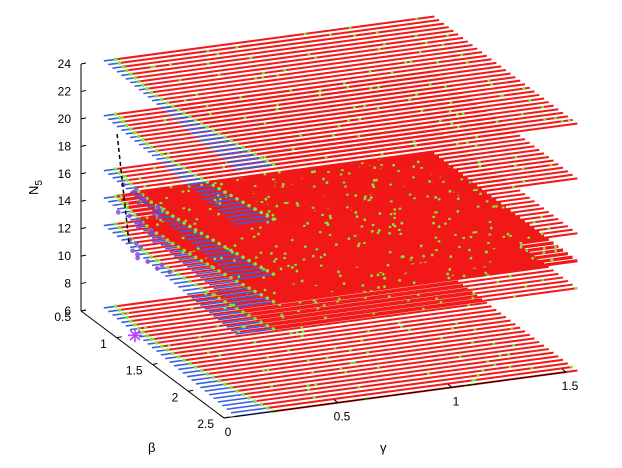 The height and width of the screenshot is (468, 622). I want to click on overlays, so click(129, 237).